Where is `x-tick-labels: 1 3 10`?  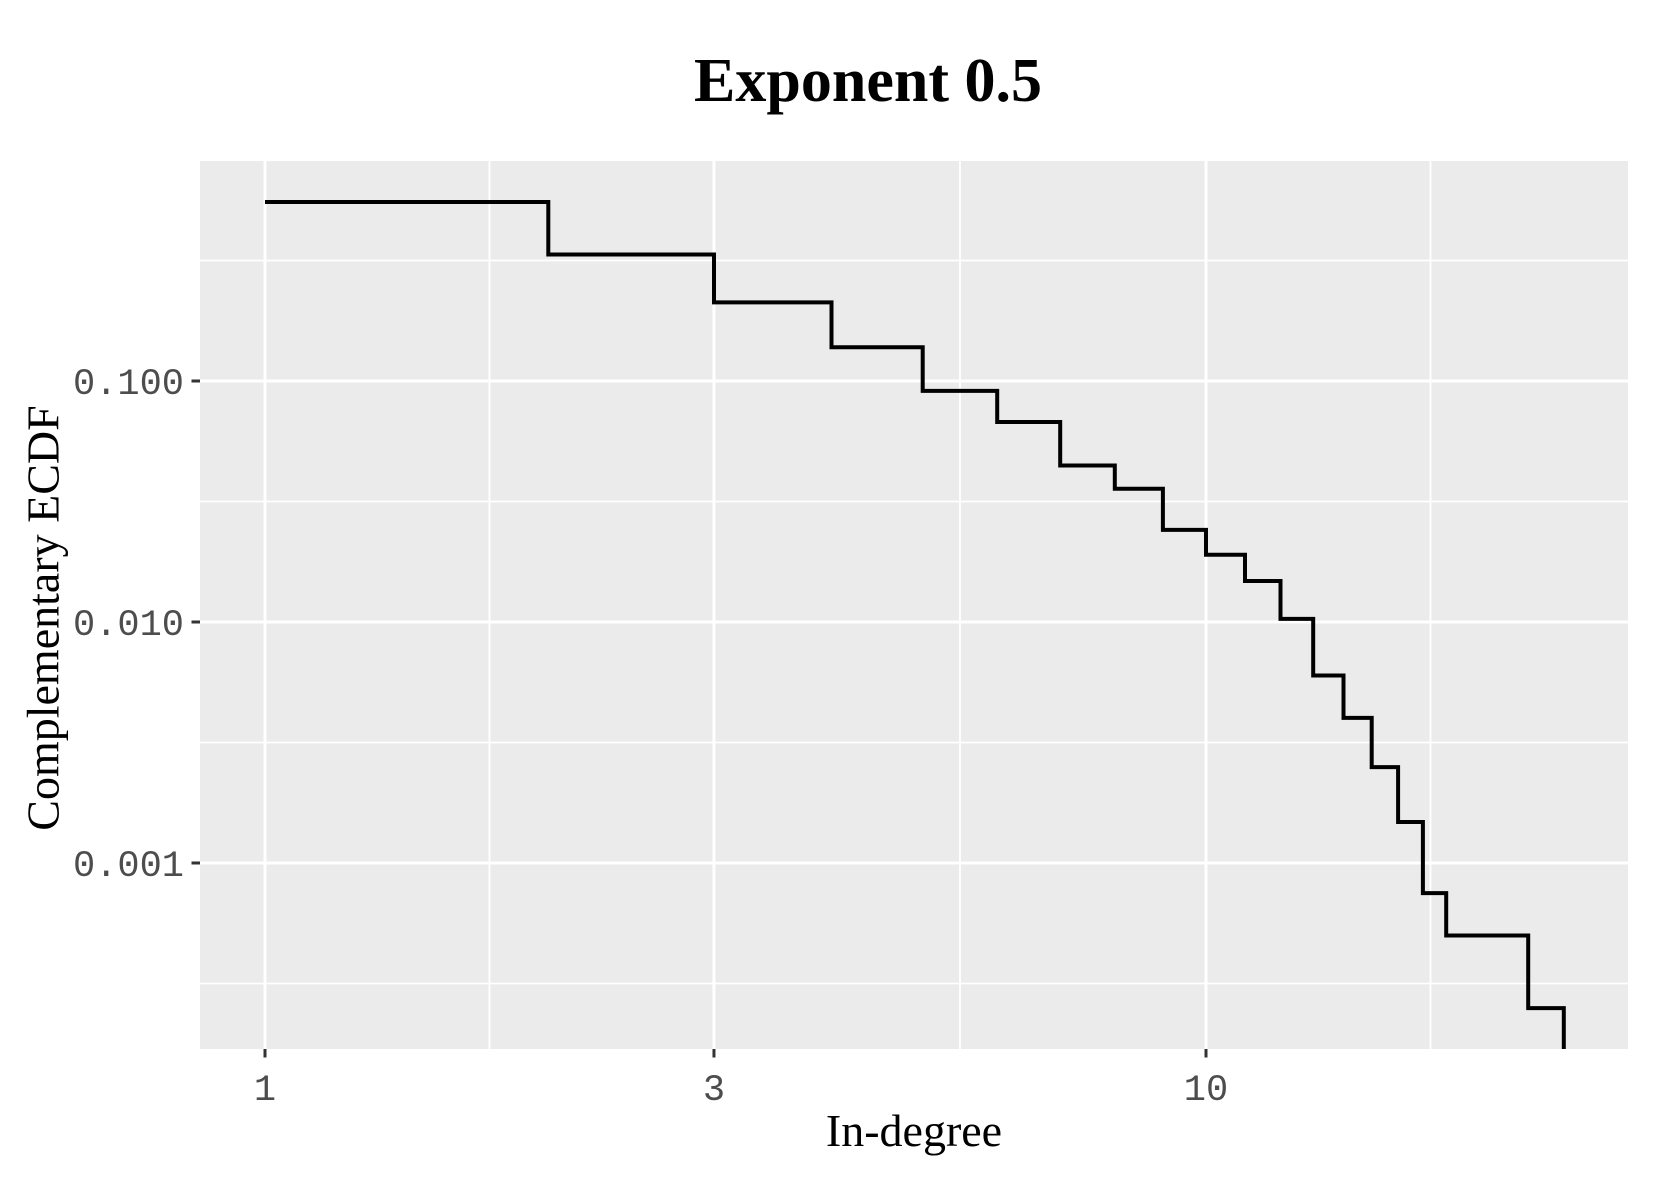 x-tick-labels: 1 3 10 is located at coordinates (741, 1091).